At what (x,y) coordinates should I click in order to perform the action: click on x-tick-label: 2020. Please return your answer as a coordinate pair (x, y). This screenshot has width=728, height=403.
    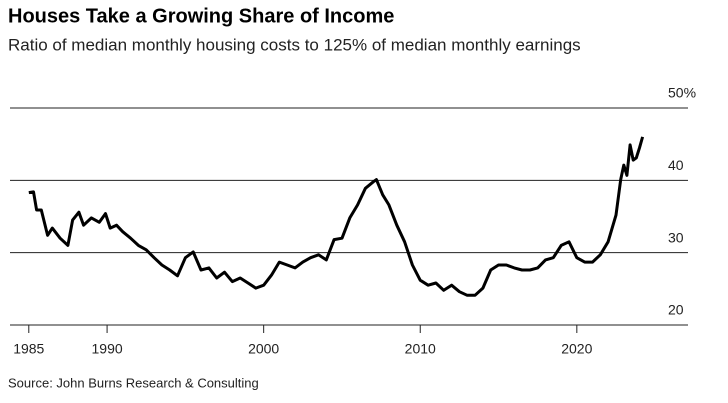
    Looking at the image, I should click on (576, 349).